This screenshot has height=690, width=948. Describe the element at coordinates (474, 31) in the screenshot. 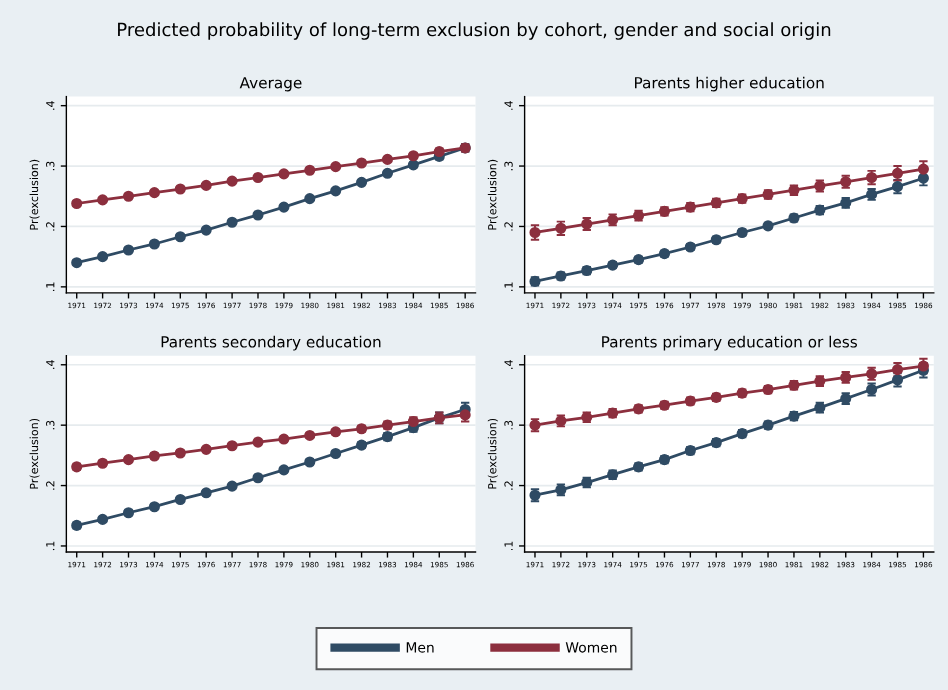

I see `text: Predicted probability of long-term exclusion by cohort, gender and social origin` at that location.